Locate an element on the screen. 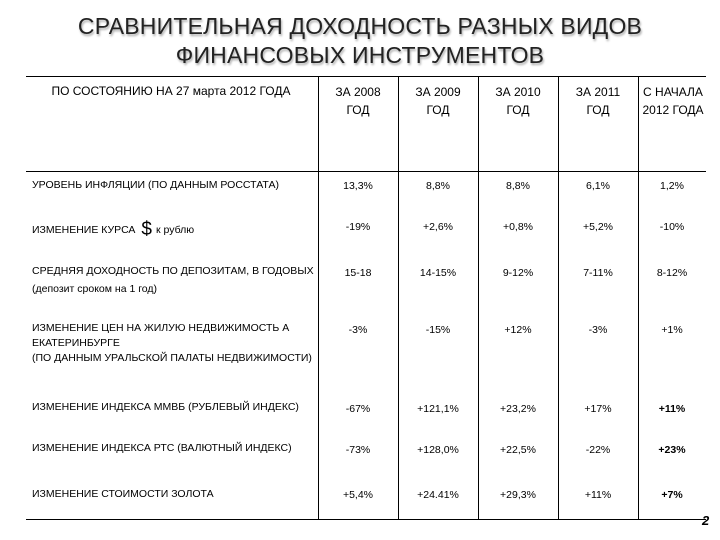 This screenshot has width=720, height=540. header-col-2010: ЗА 2010 ГОД is located at coordinates (518, 101).